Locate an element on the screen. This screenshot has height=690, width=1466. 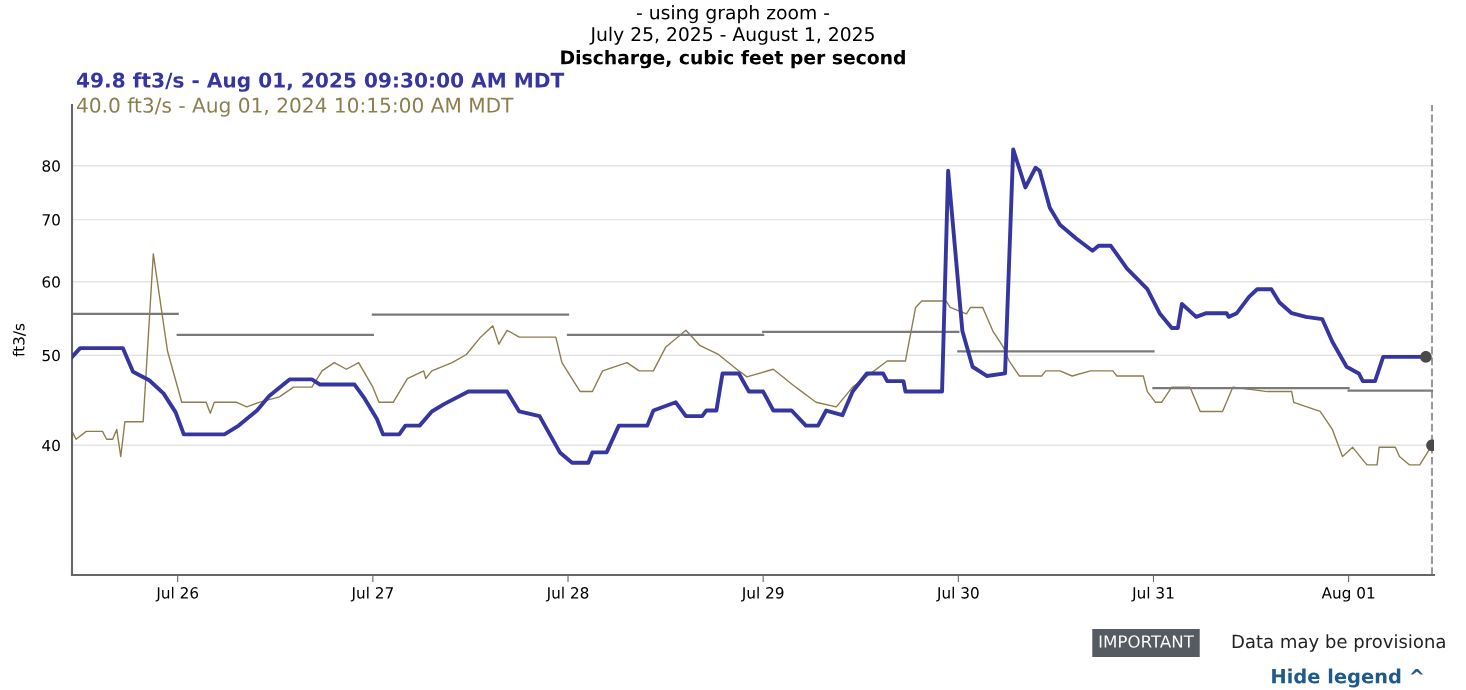
x-tick-label: Jul 27 is located at coordinates (371, 594).